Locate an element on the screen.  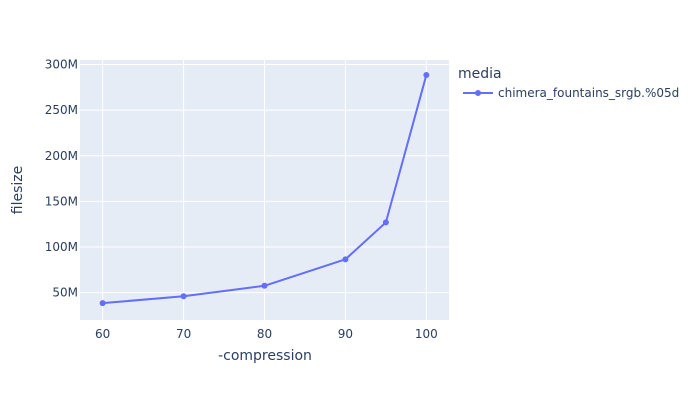
y-tick-label: 250M is located at coordinates (61, 110).